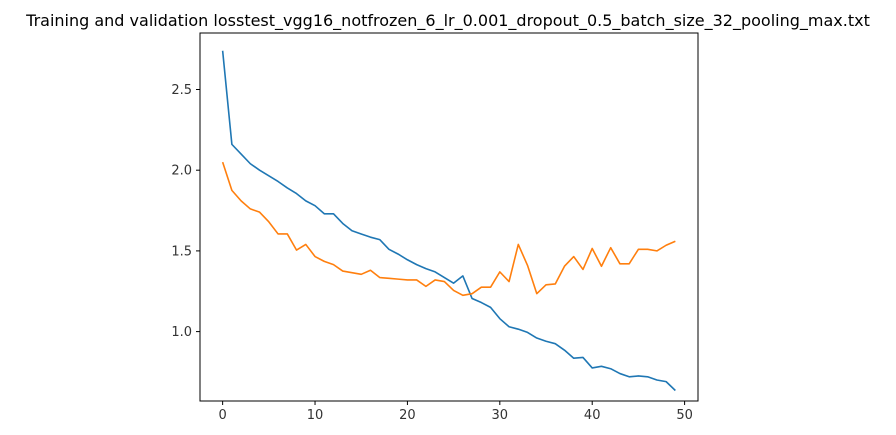  What do you see at coordinates (181, 332) in the screenshot?
I see `y-tick-label: 1.0` at bounding box center [181, 332].